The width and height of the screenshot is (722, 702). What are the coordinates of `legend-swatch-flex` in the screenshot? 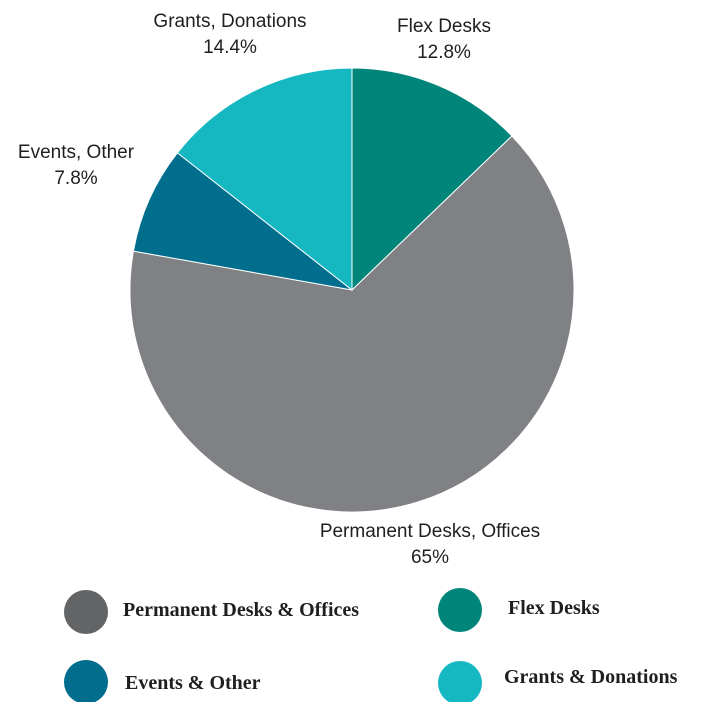 It's located at (460, 610).